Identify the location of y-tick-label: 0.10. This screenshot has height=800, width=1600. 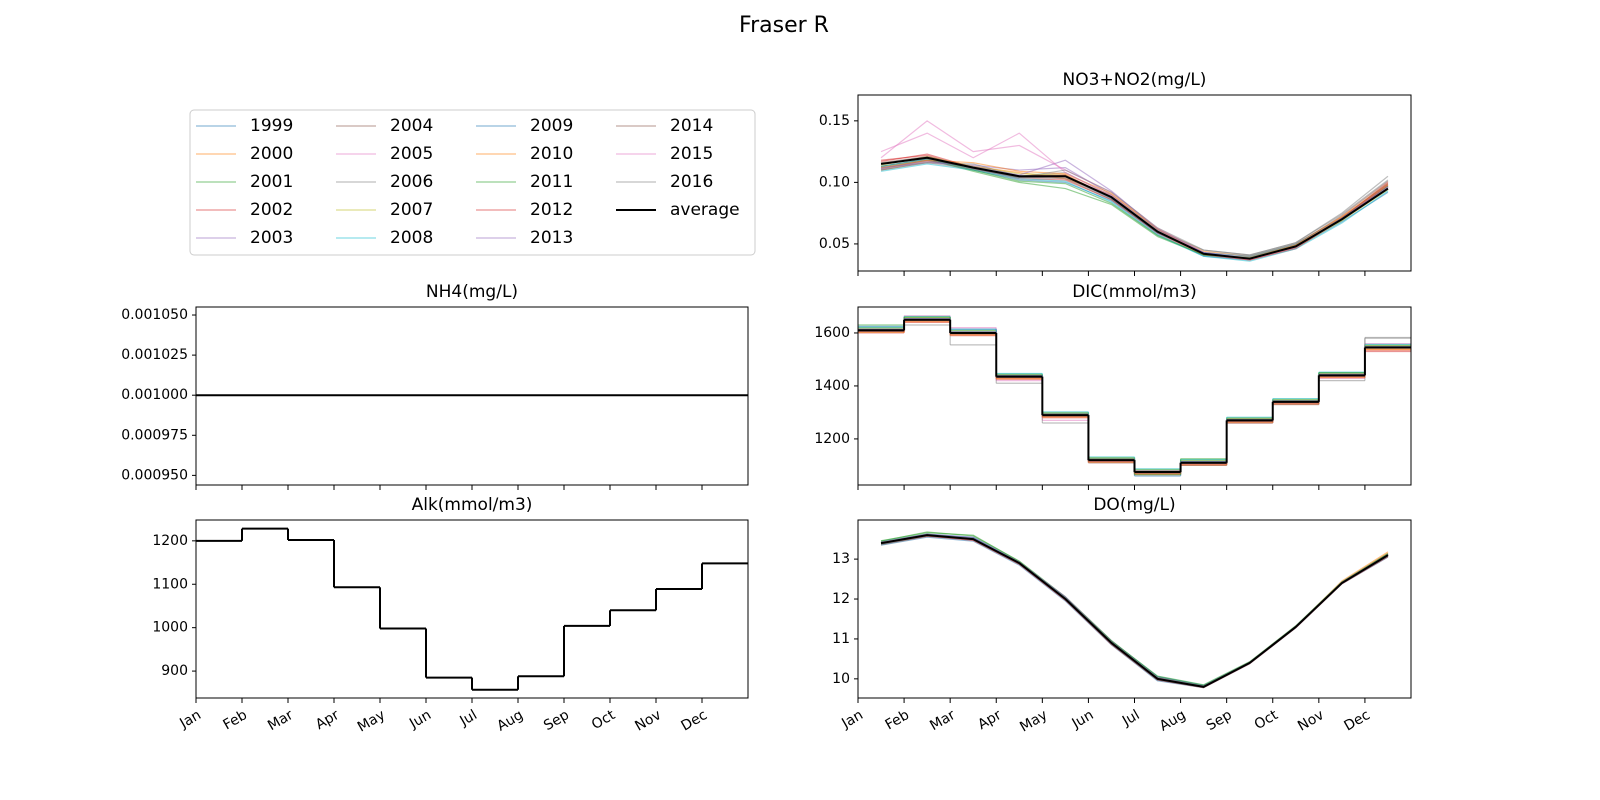
(834, 182).